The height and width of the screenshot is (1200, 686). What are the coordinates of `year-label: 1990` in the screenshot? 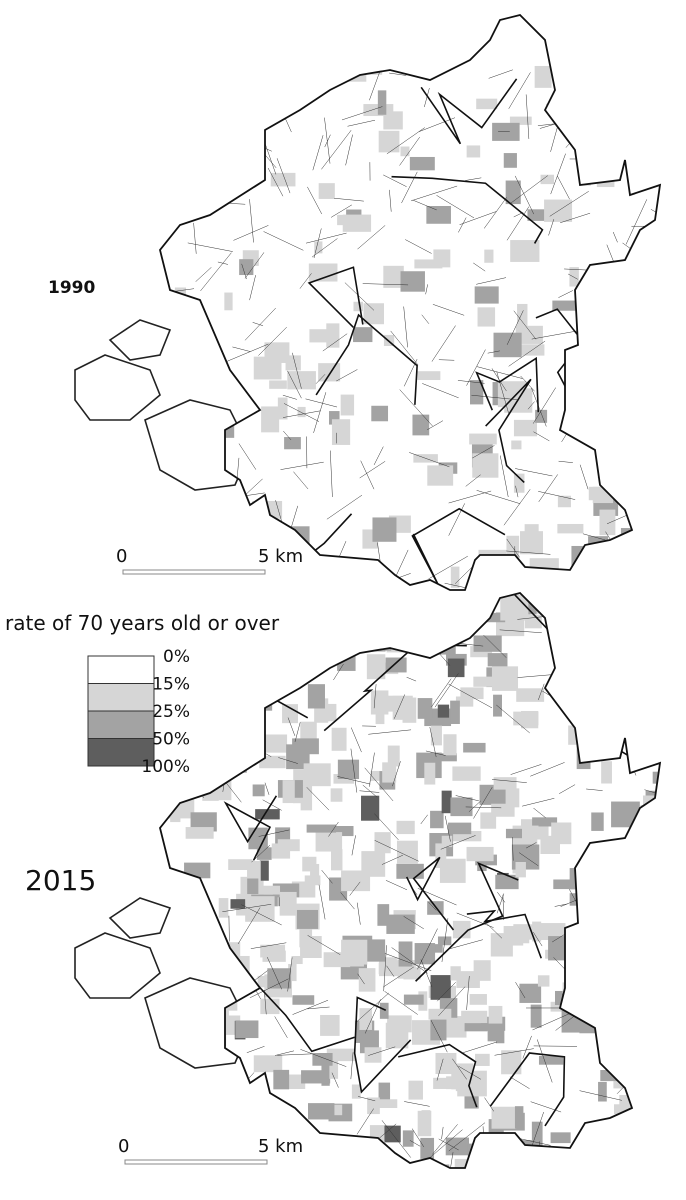 It's located at (71, 288).